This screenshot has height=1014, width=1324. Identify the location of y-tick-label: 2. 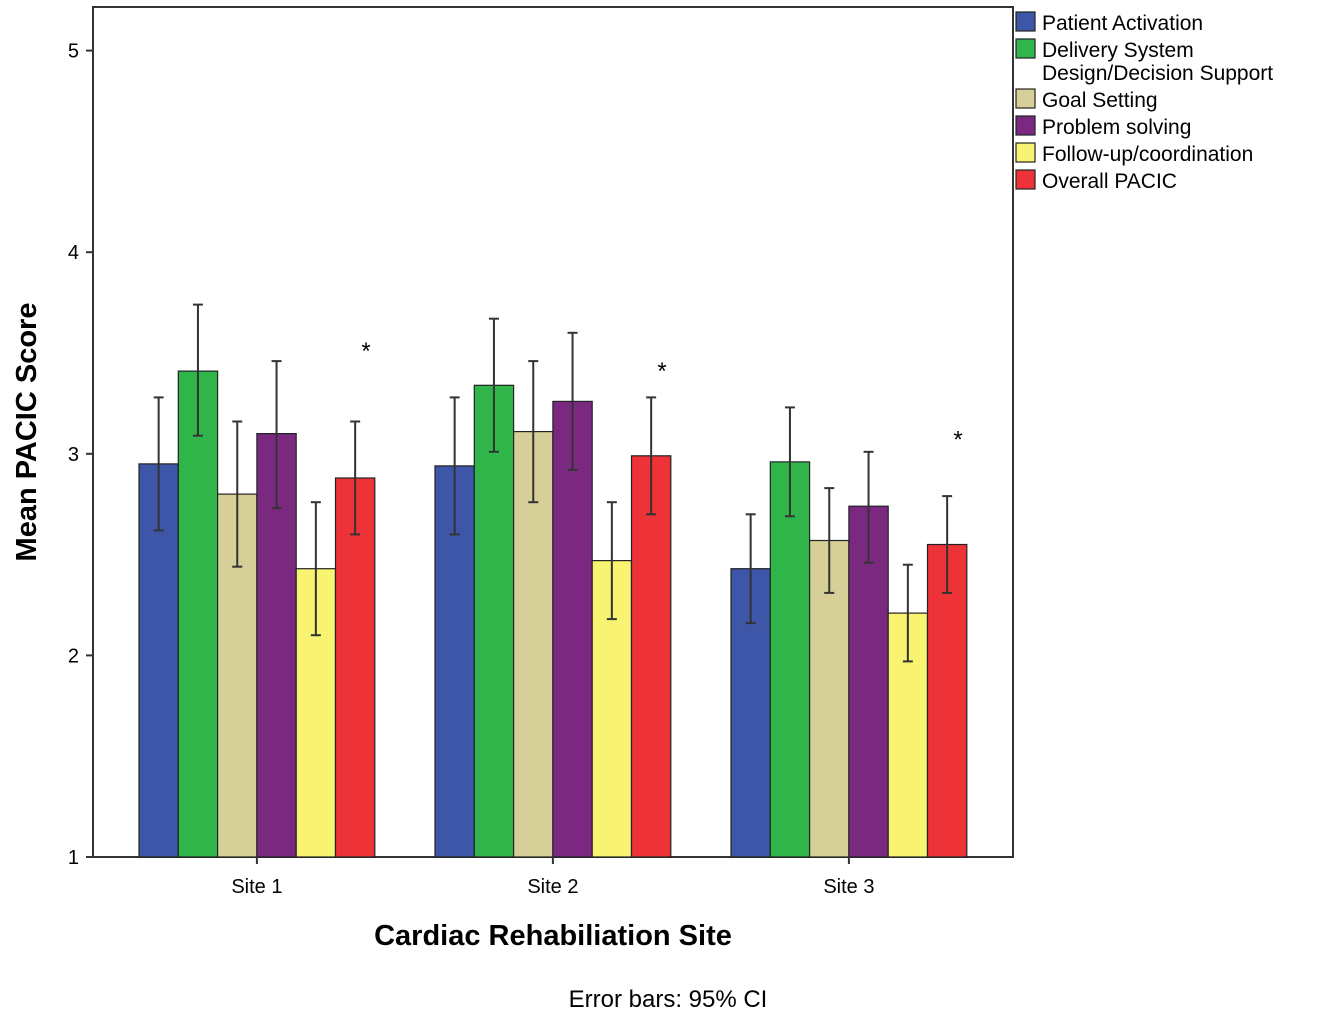
(73, 656).